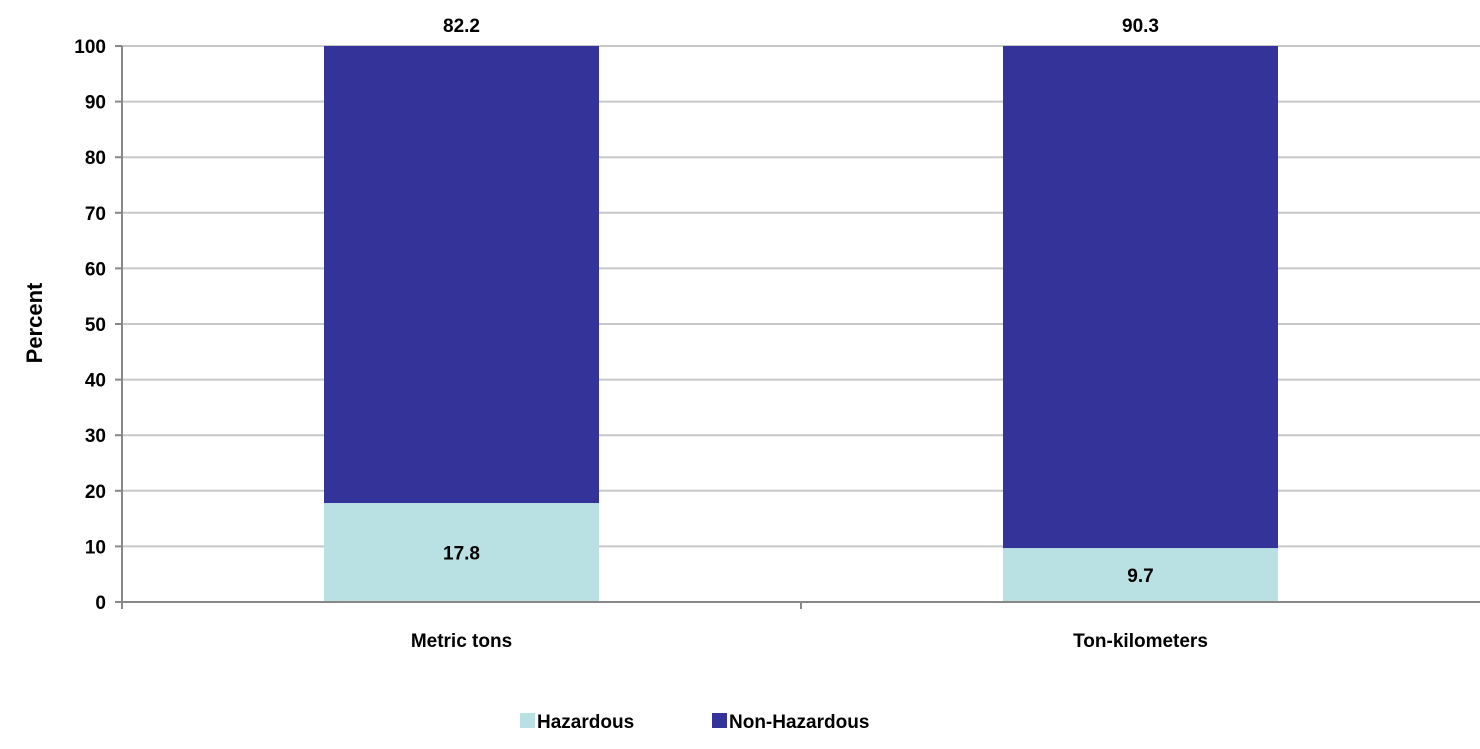  Describe the element at coordinates (461, 26) in the screenshot. I see `data-label: 82.2` at that location.